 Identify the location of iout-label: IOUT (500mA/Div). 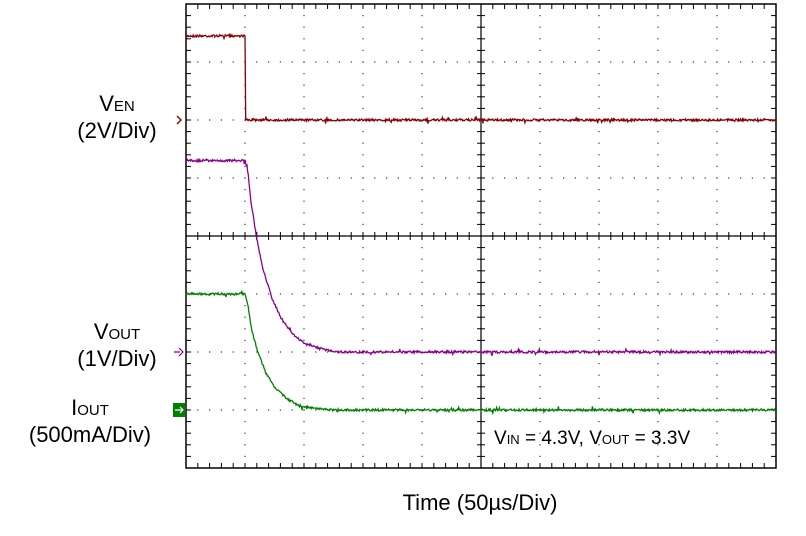
(90, 421).